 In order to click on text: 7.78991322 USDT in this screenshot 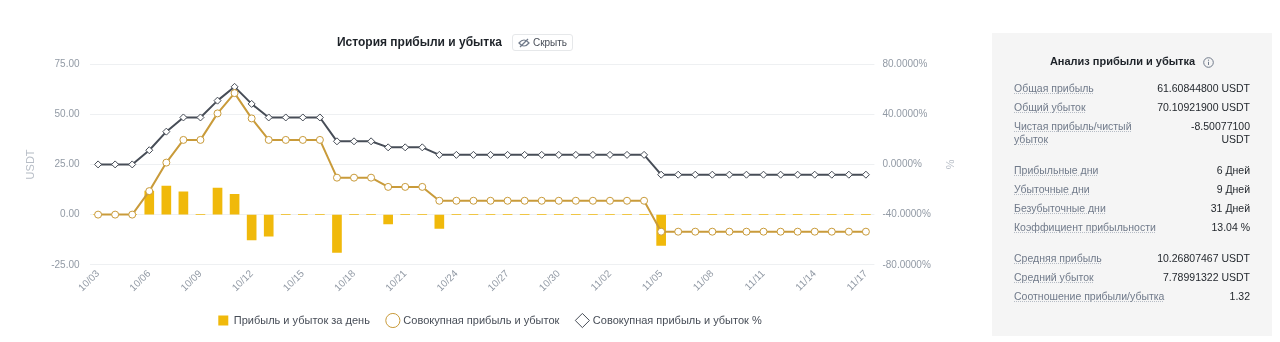, I will do `click(1206, 277)`.